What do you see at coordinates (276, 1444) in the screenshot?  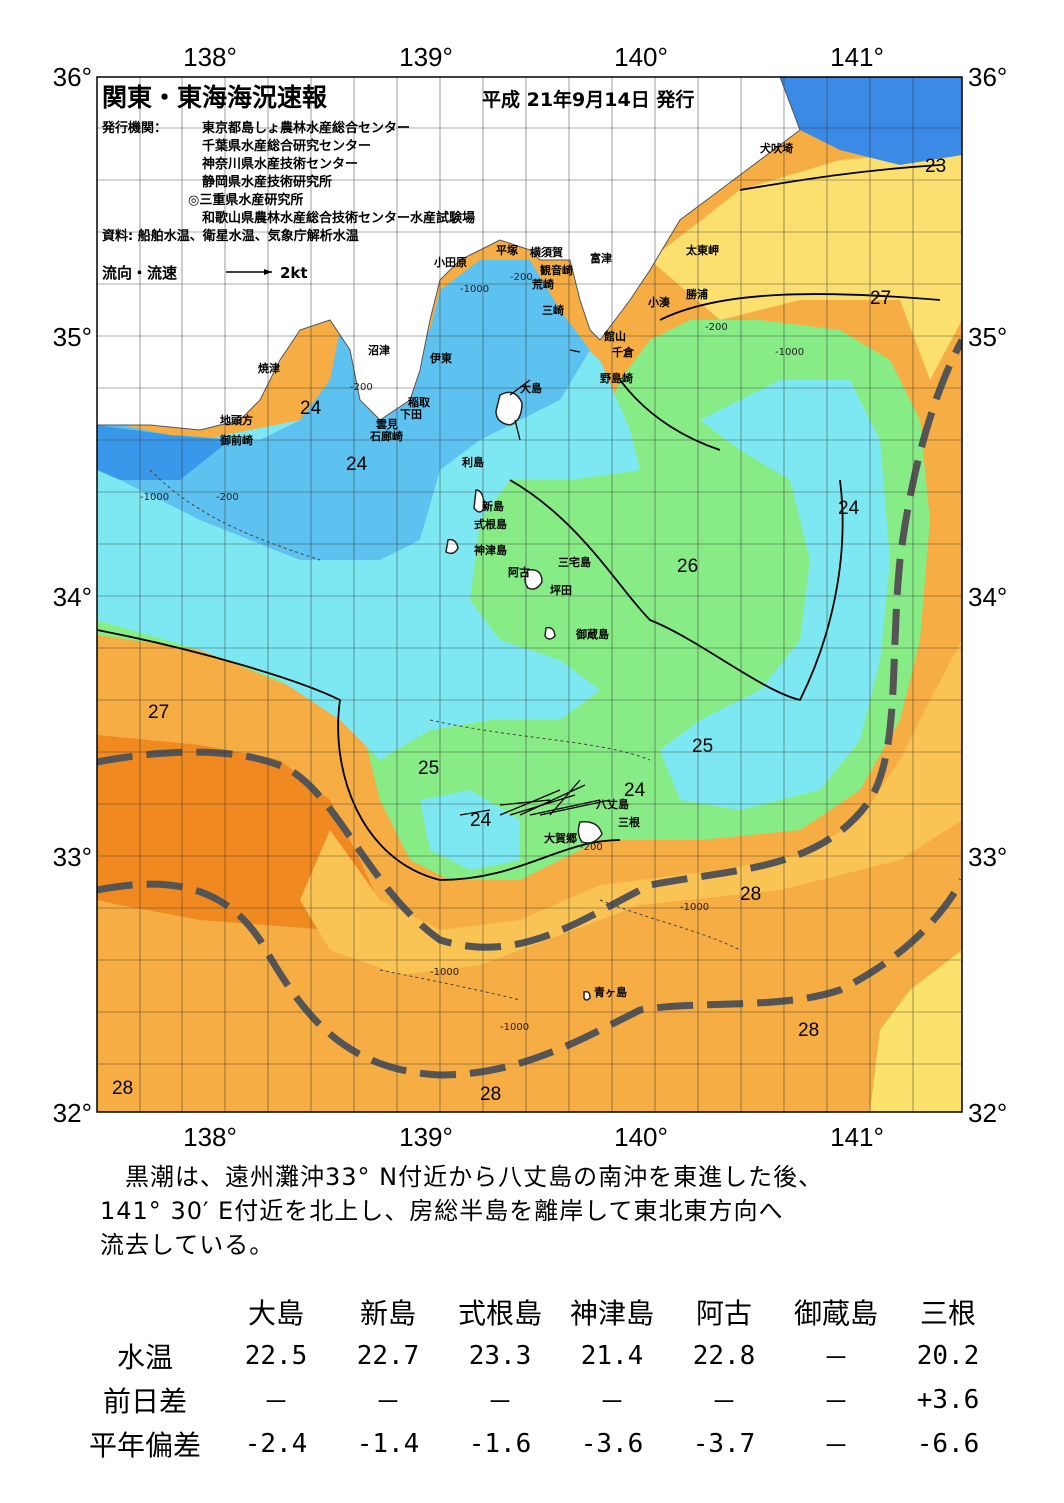 I see `table-cell: -2.4` at bounding box center [276, 1444].